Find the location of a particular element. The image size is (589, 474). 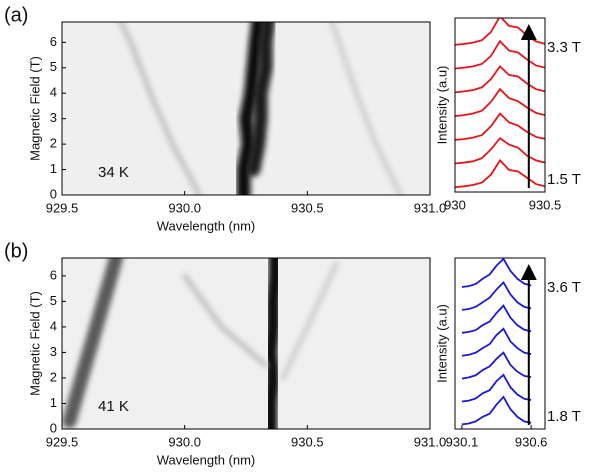

bottom-field-label: 1.5 T is located at coordinates (564, 179).